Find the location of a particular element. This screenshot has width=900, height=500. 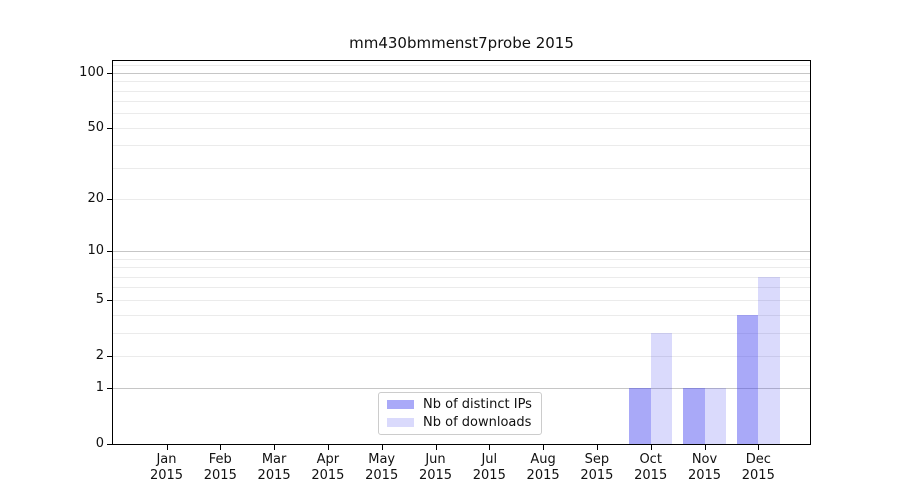

y-tick-label-0: 0 is located at coordinates (99, 443).